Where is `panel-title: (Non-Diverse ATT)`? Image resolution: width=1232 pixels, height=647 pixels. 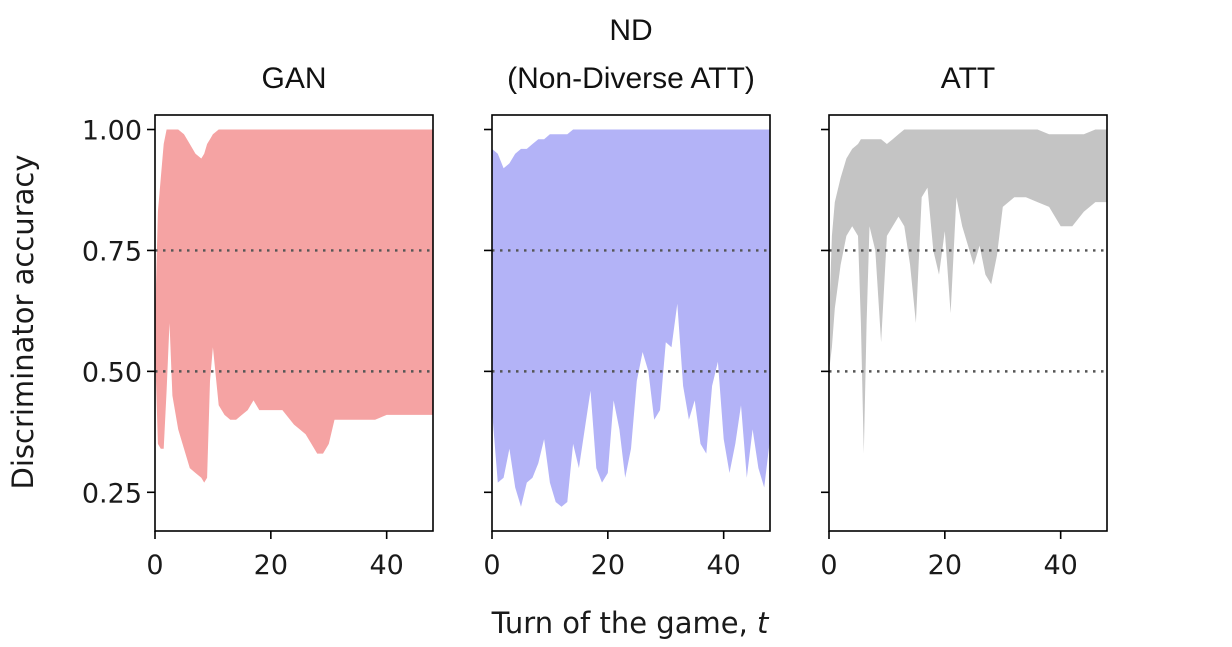 panel-title: (Non-Diverse ATT) is located at coordinates (631, 78).